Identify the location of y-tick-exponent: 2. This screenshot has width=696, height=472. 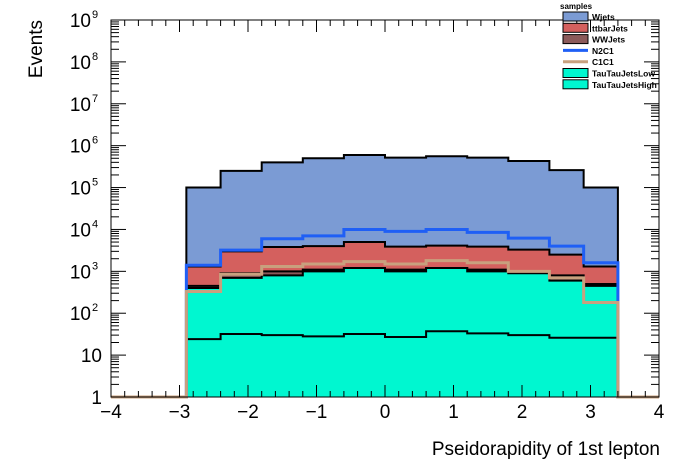
(95, 308).